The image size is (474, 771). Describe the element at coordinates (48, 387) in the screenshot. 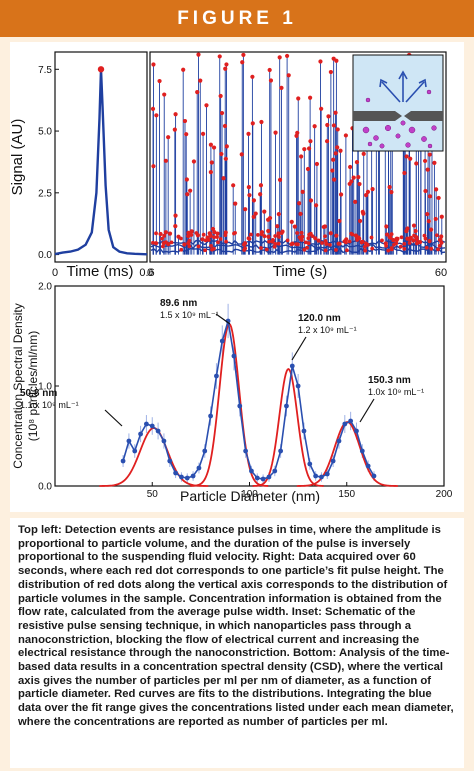

I see `y-ticks-bottom: 0.0 1.0 2.0` at that location.